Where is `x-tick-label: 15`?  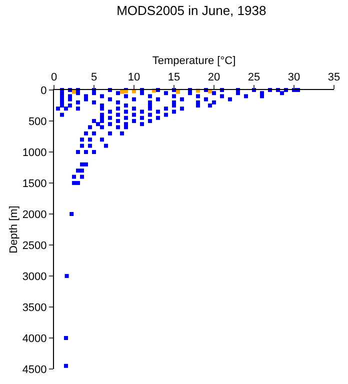
x-tick-label: 15 is located at coordinates (174, 78).